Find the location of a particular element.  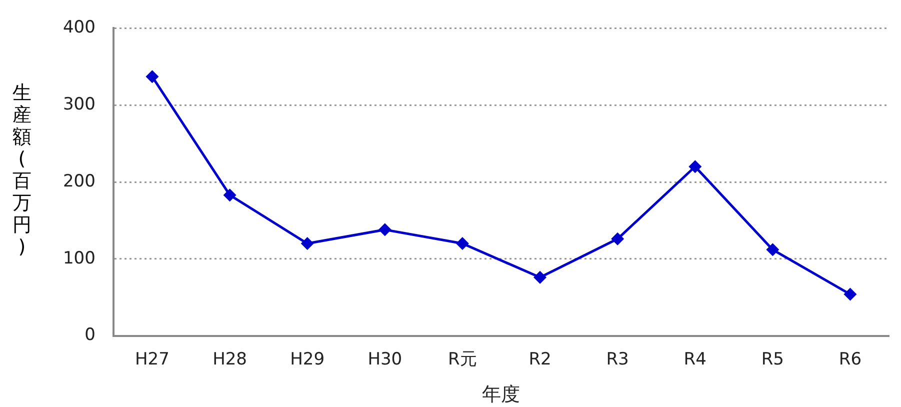

x-tick-label: H29 is located at coordinates (307, 359).